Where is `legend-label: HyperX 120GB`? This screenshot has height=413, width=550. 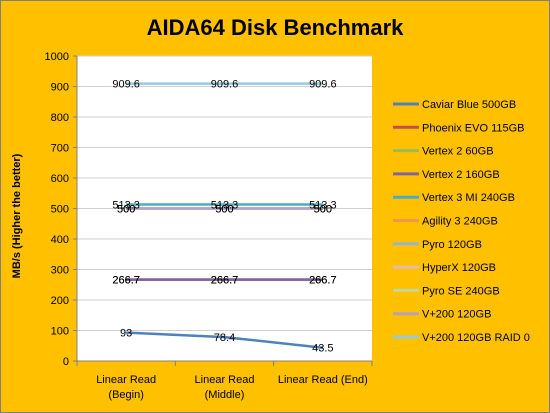
legend-label: HyperX 120GB is located at coordinates (459, 268).